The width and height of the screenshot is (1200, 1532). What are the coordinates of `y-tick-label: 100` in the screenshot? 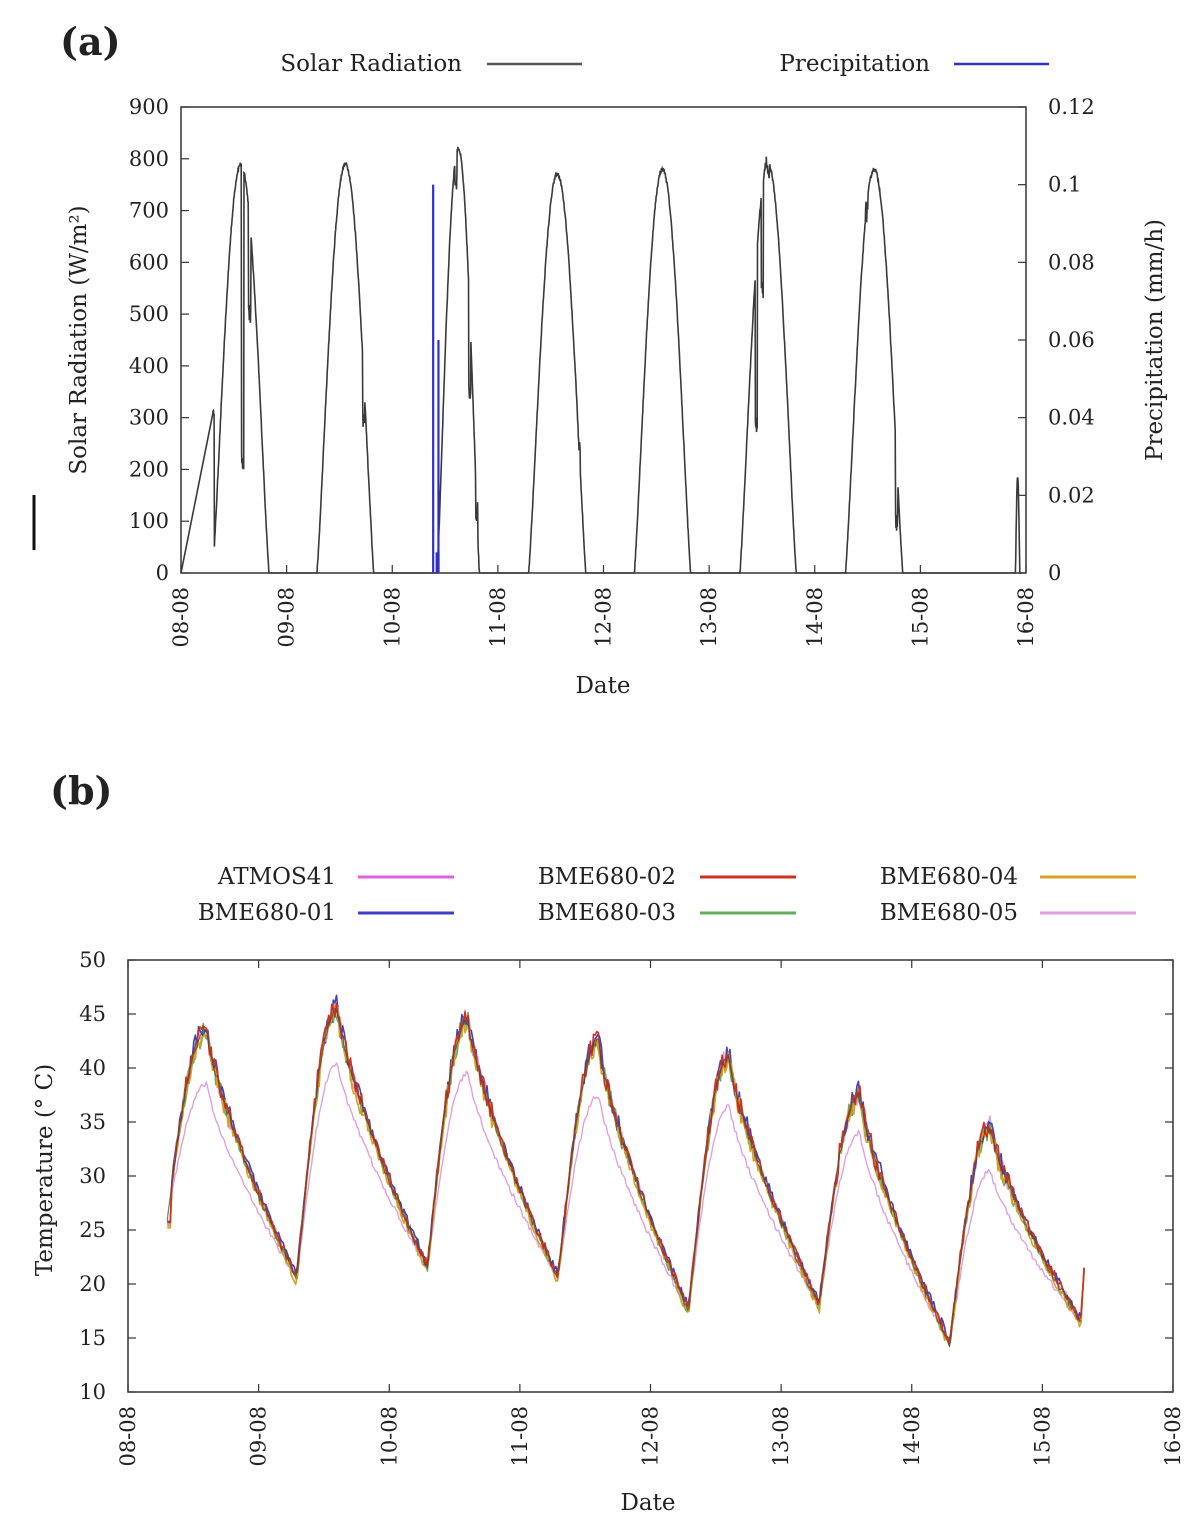 It's located at (149, 521).